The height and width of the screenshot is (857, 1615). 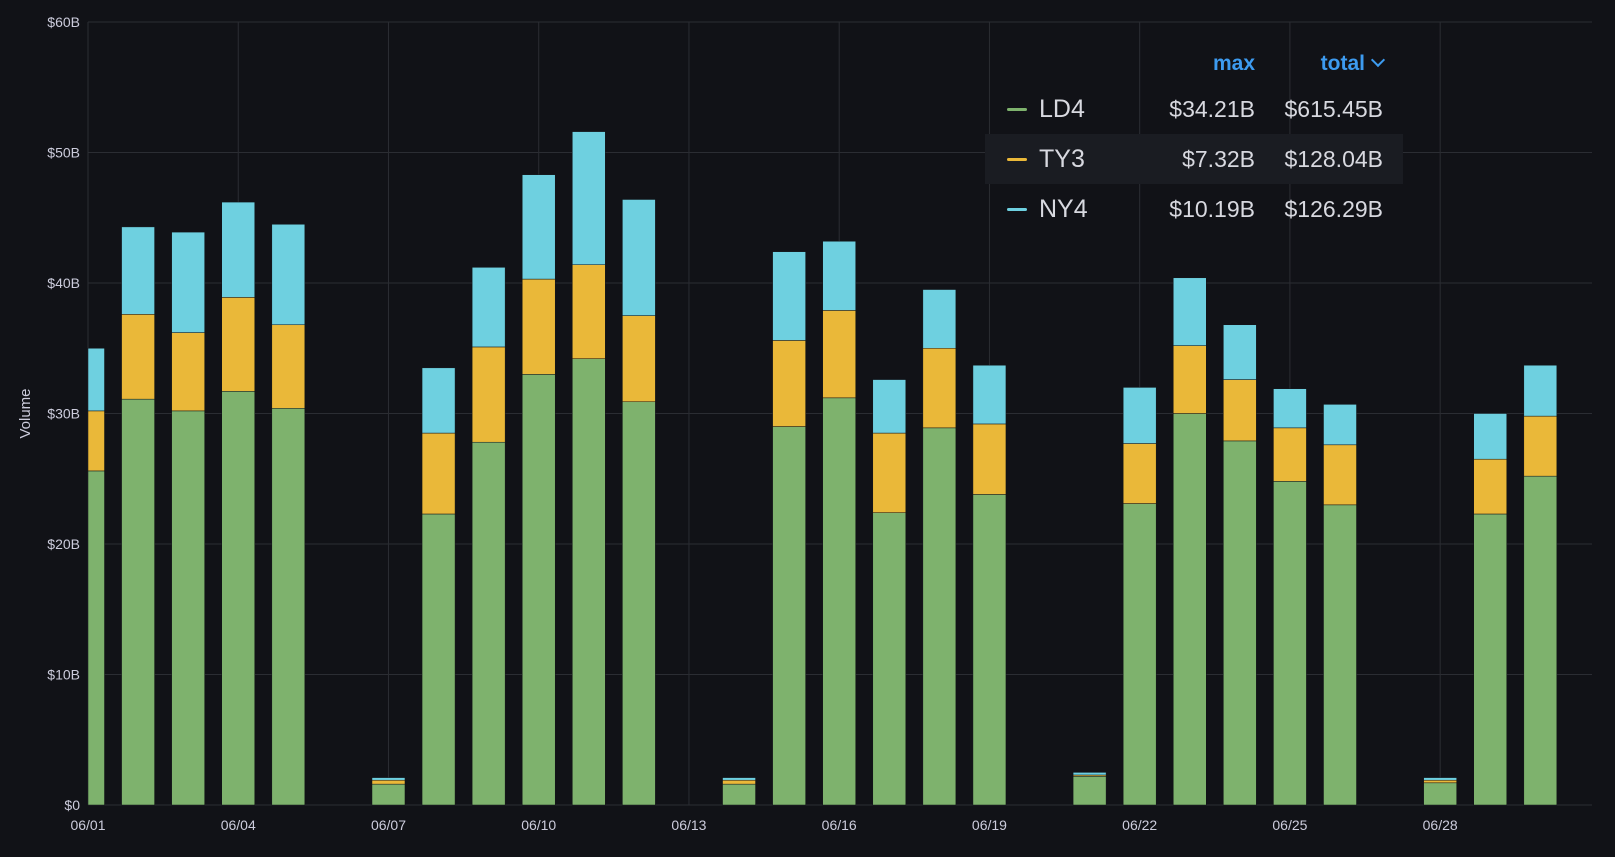 I want to click on legend-swatch-ty3, so click(x=1017, y=159).